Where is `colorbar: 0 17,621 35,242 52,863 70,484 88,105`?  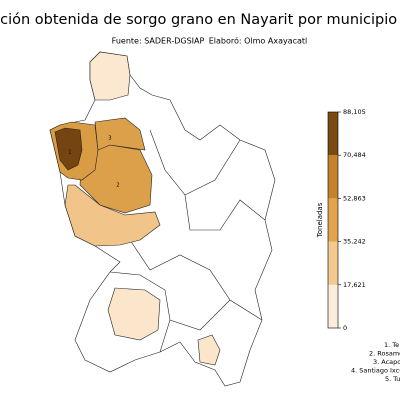 colorbar: 0 17,621 35,242 52,863 70,484 88,105 is located at coordinates (346, 220).